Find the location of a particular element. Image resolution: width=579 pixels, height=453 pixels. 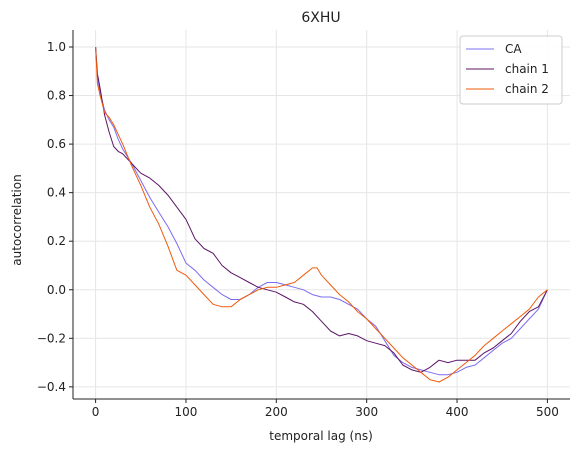

x-tick-label: 100 is located at coordinates (186, 412).